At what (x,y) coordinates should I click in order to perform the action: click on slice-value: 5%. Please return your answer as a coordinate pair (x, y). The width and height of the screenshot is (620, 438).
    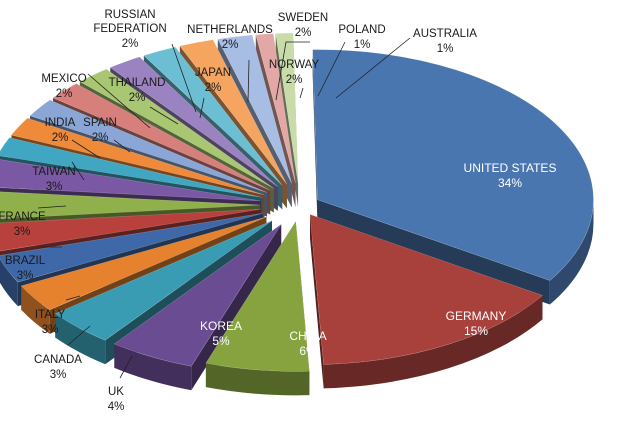
    Looking at the image, I should click on (221, 341).